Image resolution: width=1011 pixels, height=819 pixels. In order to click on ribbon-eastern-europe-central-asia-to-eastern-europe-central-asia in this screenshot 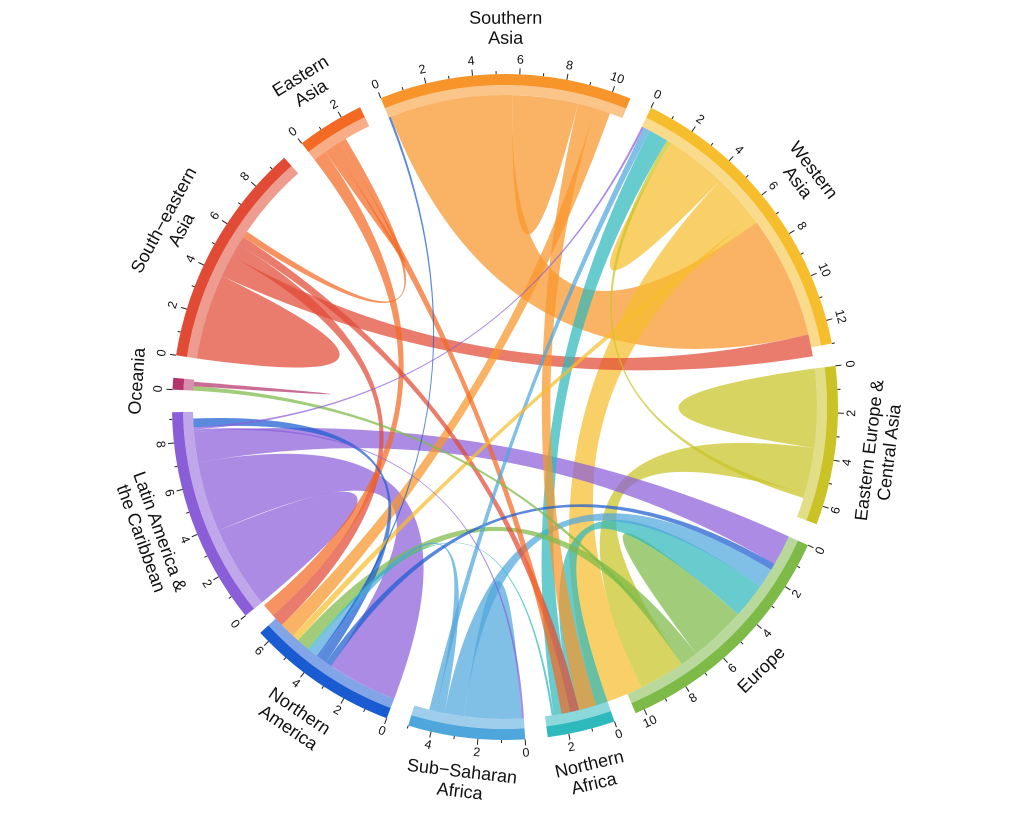, I will do `click(748, 408)`.